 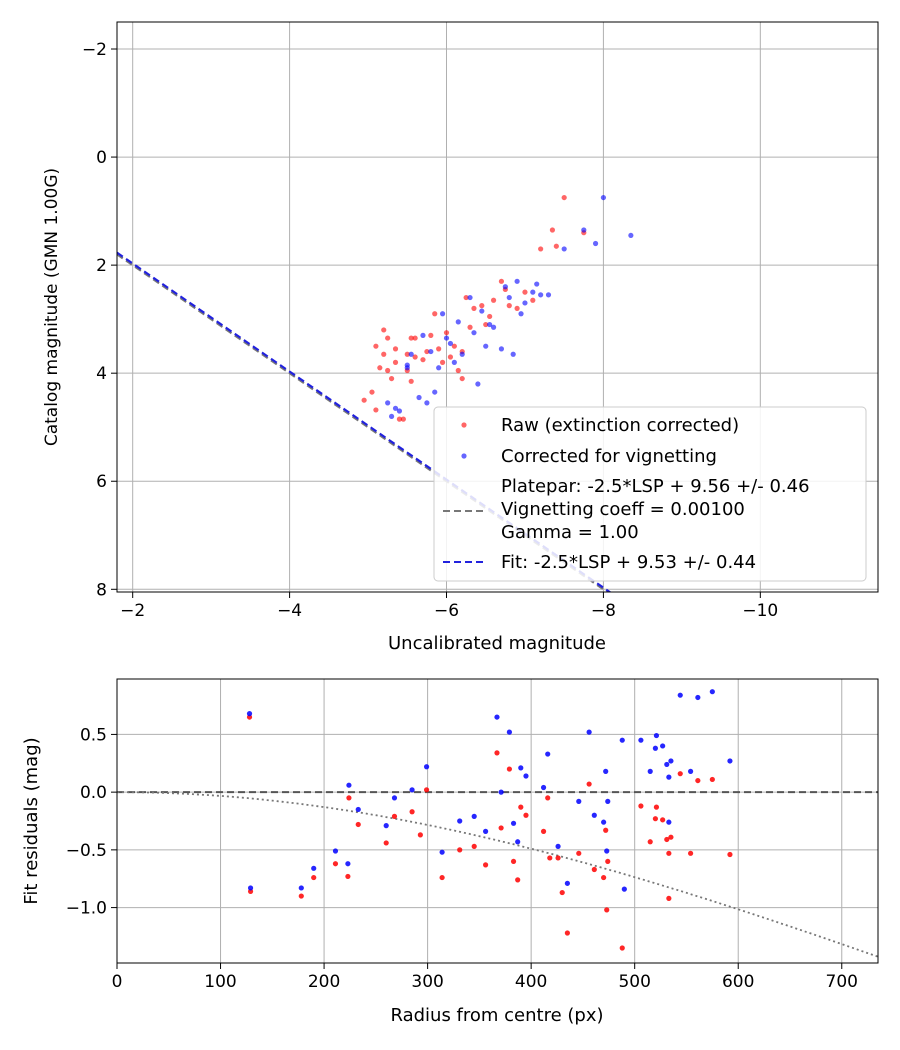 What do you see at coordinates (609, 456) in the screenshot?
I see `legend-corrected-label: Corrected for vignetting` at bounding box center [609, 456].